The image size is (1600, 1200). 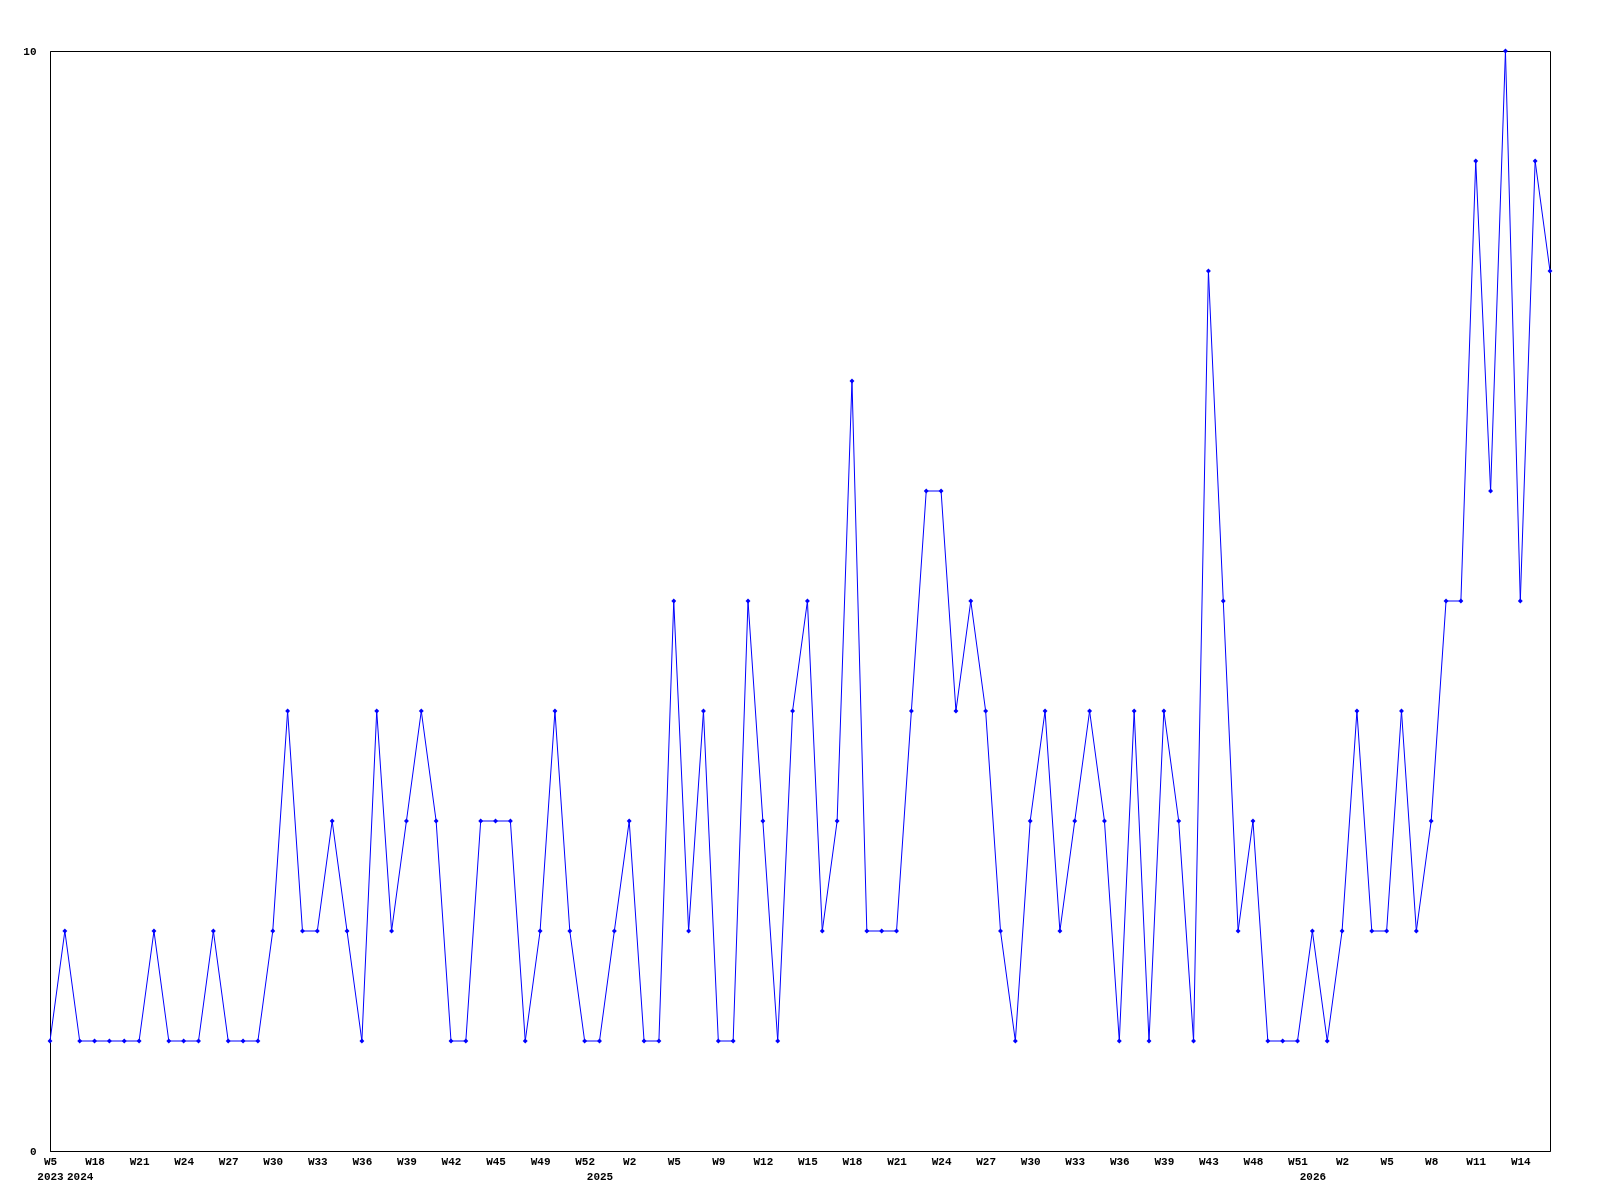 I want to click on x-tick-label: W52, so click(x=585, y=1161).